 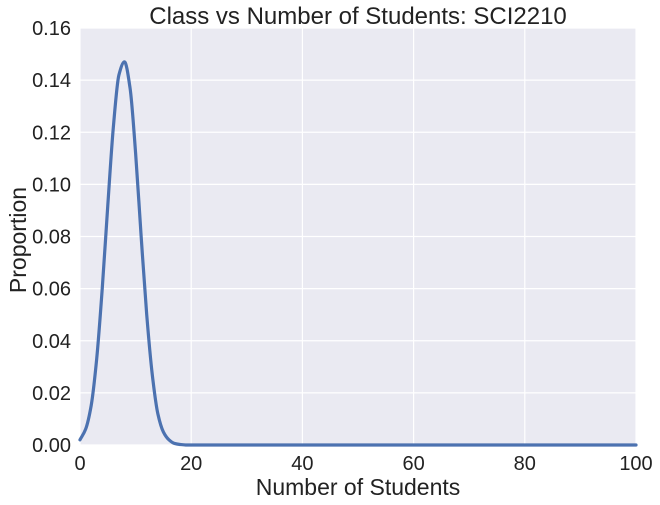 I want to click on y-axis-ticks: 0.00 0.02 0.04 0.06 0.08 0.10 0.12 0.14 0.16, so click(x=51, y=237).